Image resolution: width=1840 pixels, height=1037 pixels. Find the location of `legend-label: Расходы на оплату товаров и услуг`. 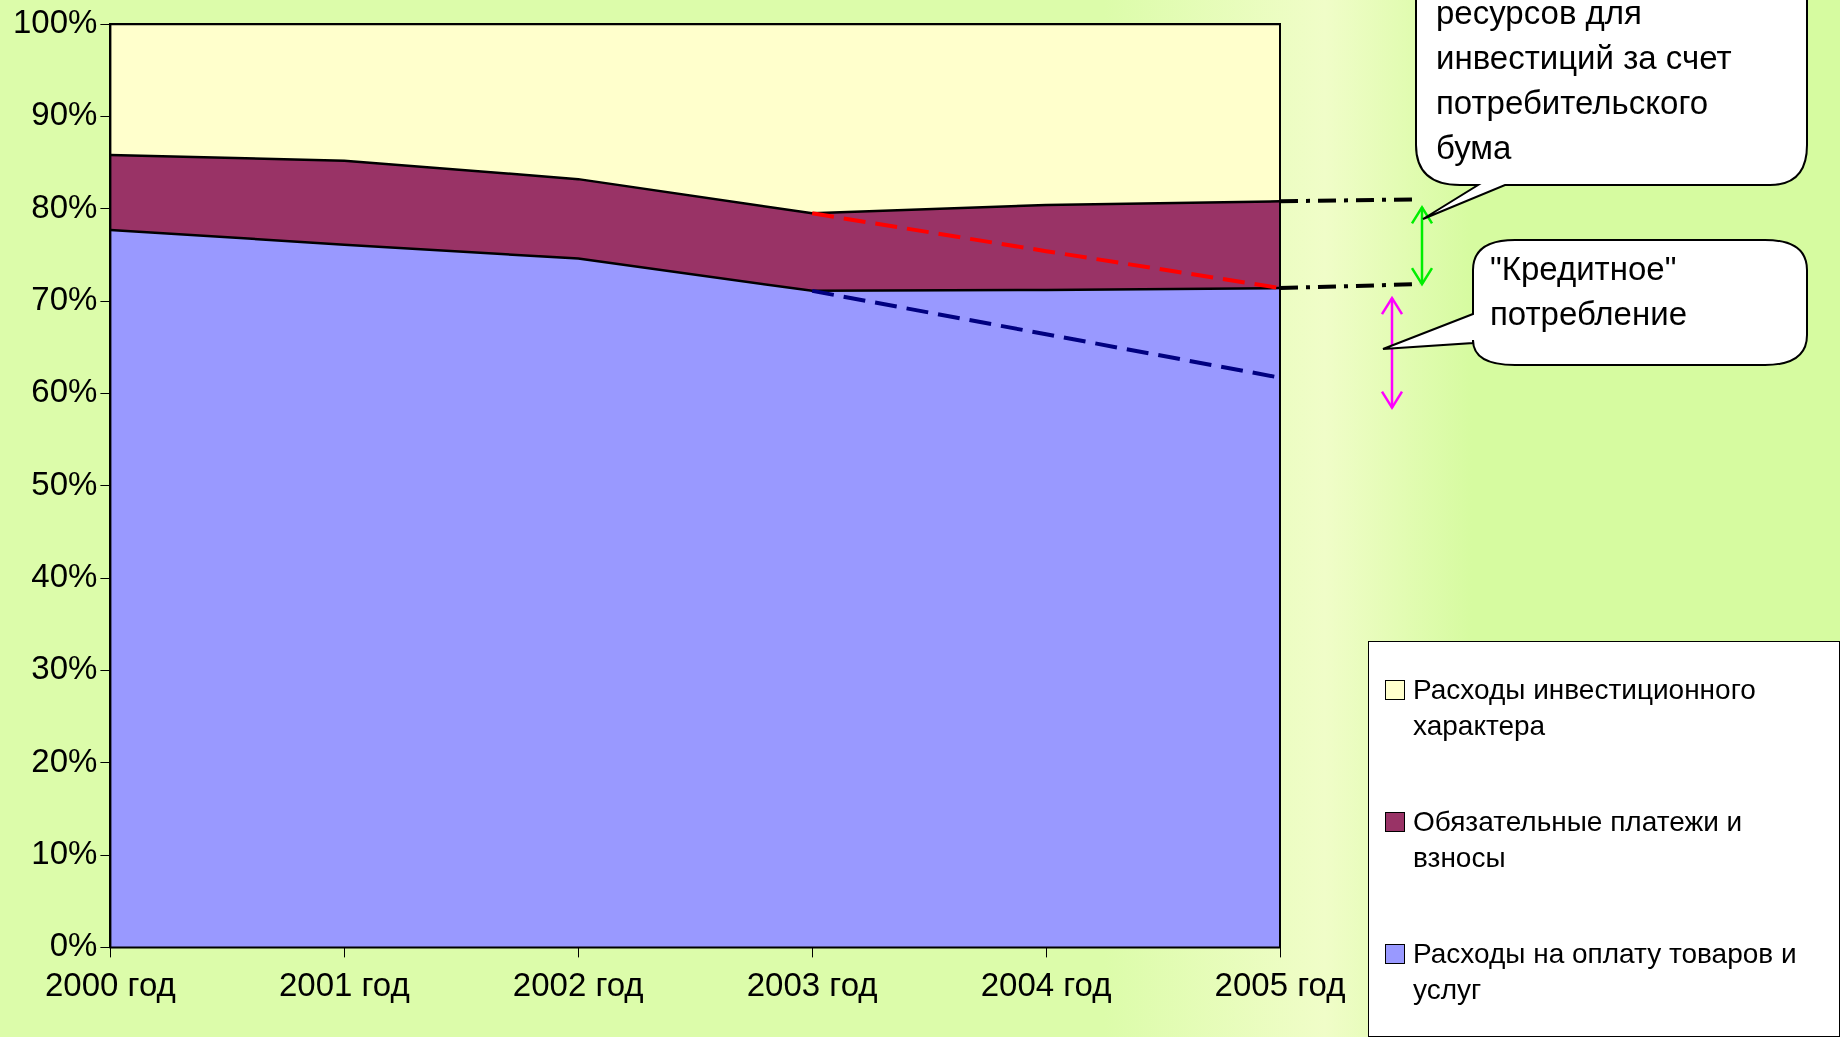

legend-label: Расходы на оплату товаров и услуг is located at coordinates (1605, 972).